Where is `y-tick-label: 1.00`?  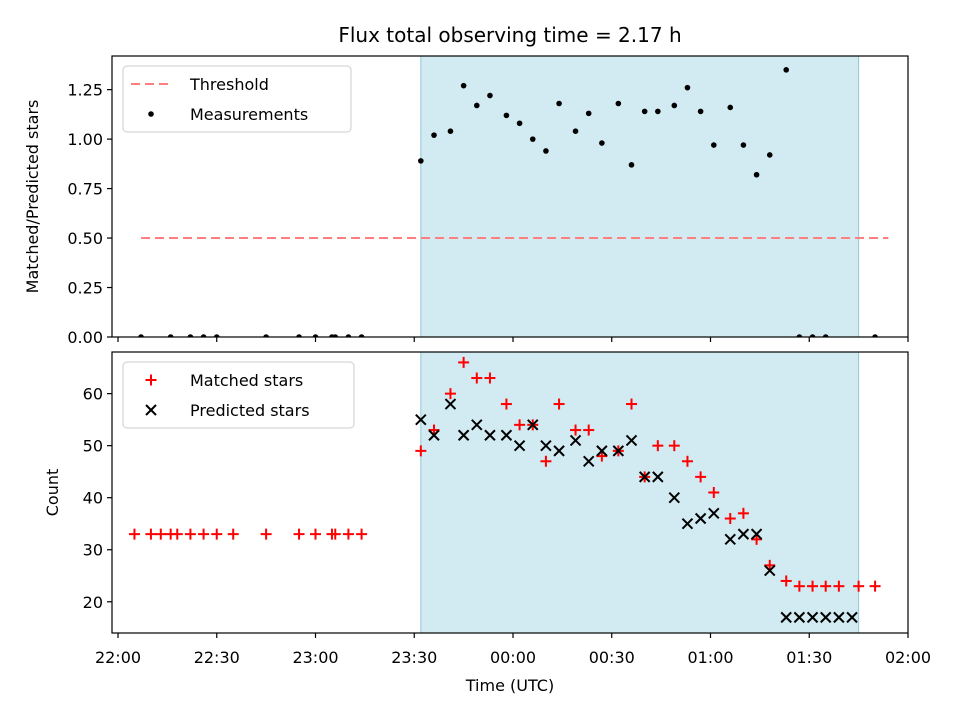
y-tick-label: 1.00 is located at coordinates (85, 139).